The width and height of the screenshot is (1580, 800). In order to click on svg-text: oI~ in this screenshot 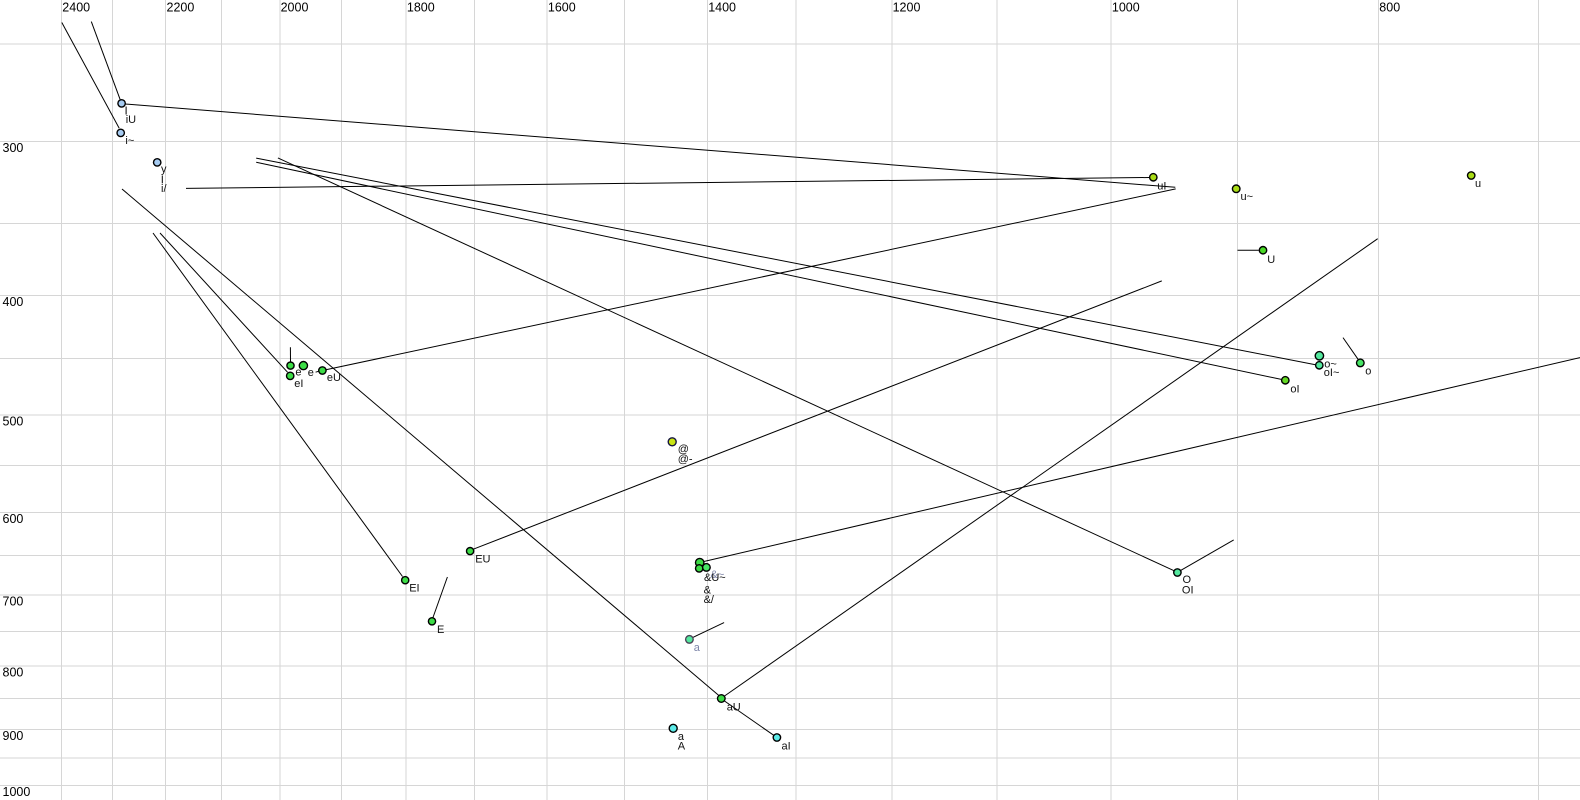, I will do `click(1332, 373)`.